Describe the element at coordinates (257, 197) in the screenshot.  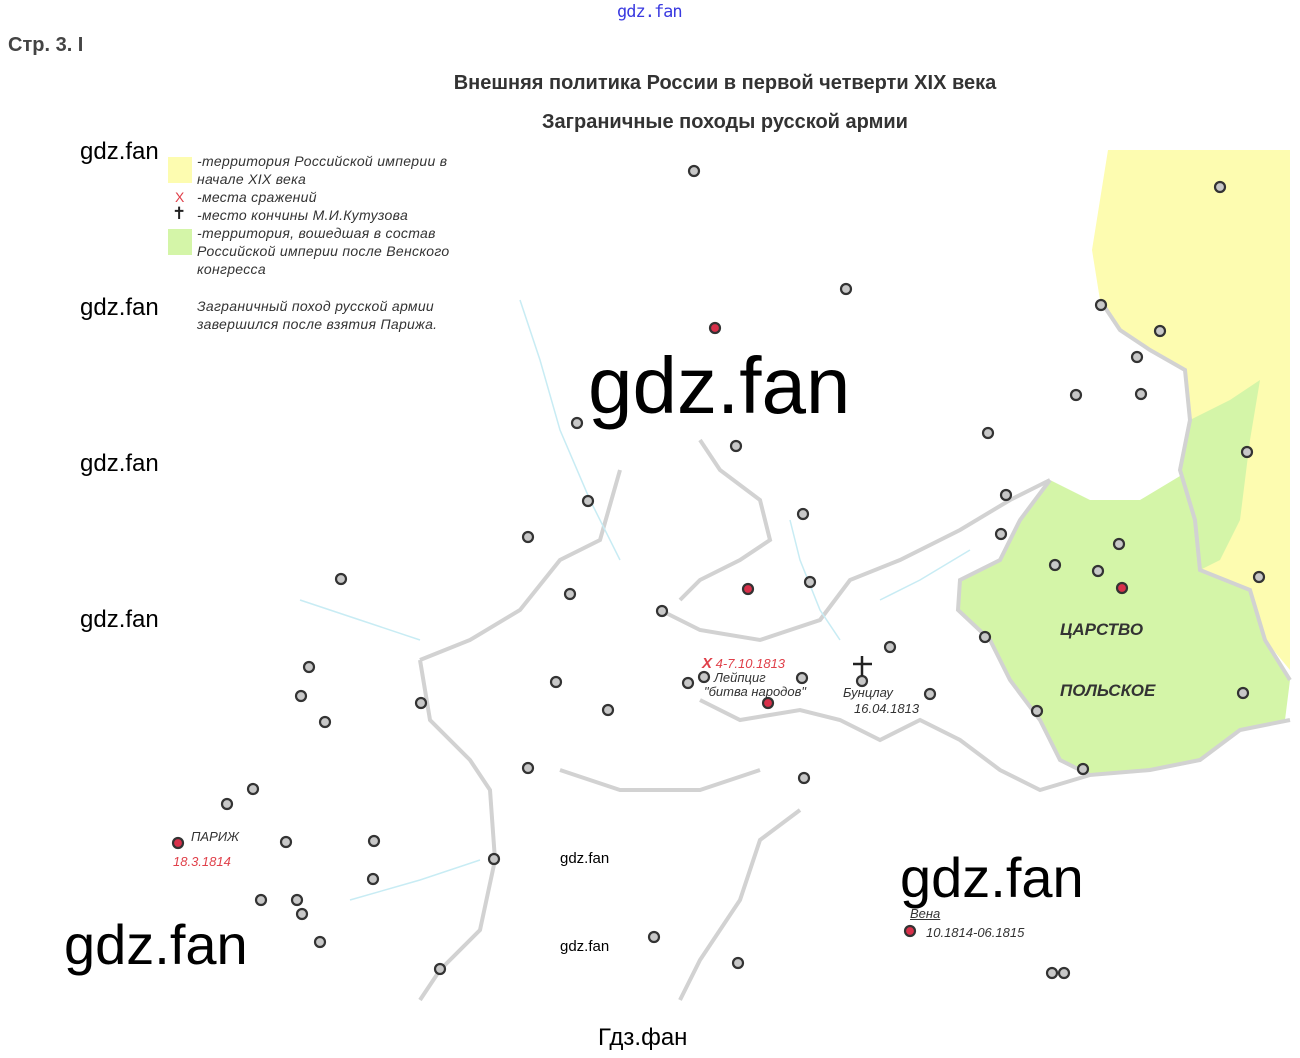
I see `legend-battles-text: -места сражений` at that location.